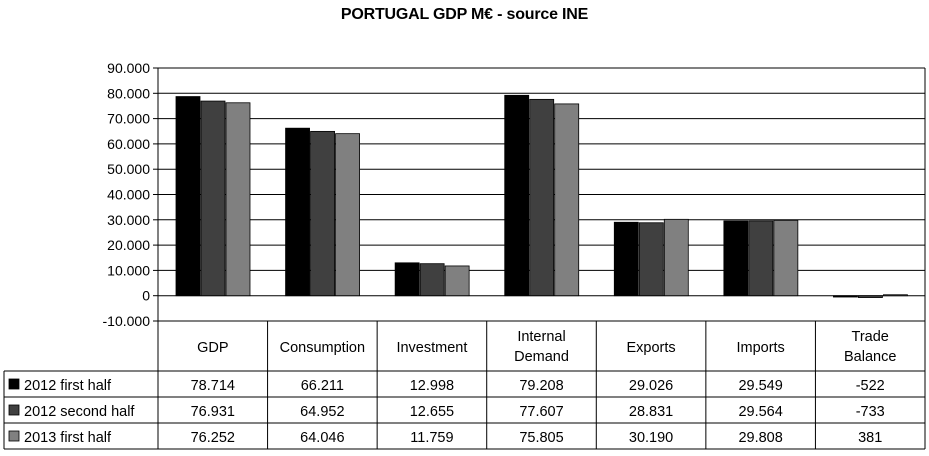 The height and width of the screenshot is (456, 929). I want to click on chart-title: PORTUGAL GDP M€ - source INE, so click(464, 14).